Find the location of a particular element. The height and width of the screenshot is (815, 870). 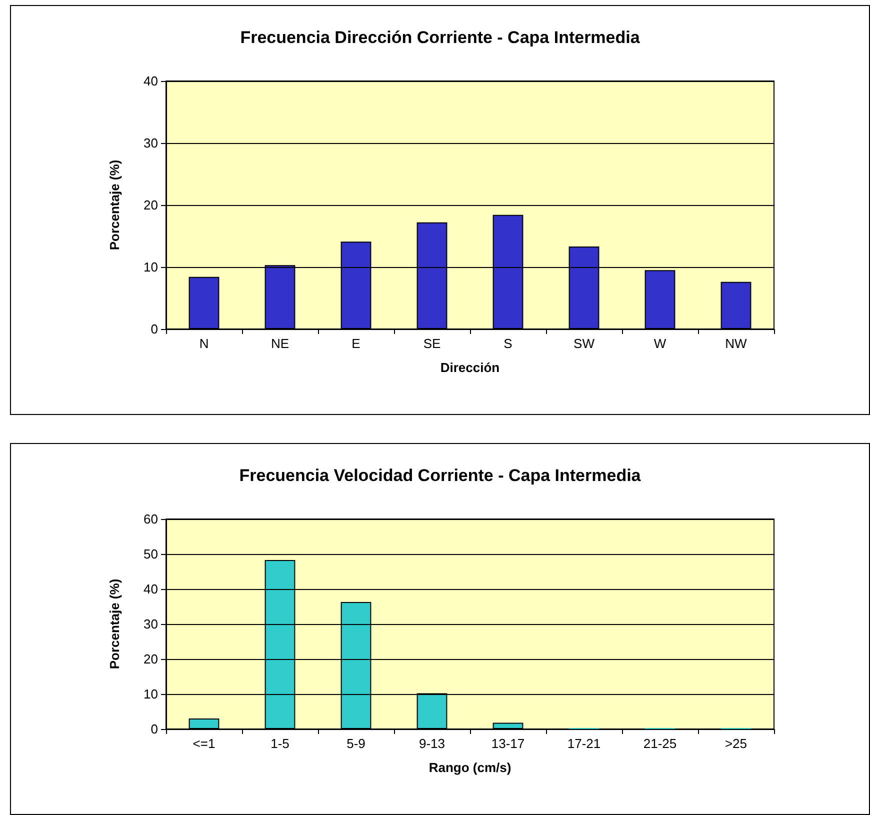

y-tick-label: 60 is located at coordinates (151, 519).